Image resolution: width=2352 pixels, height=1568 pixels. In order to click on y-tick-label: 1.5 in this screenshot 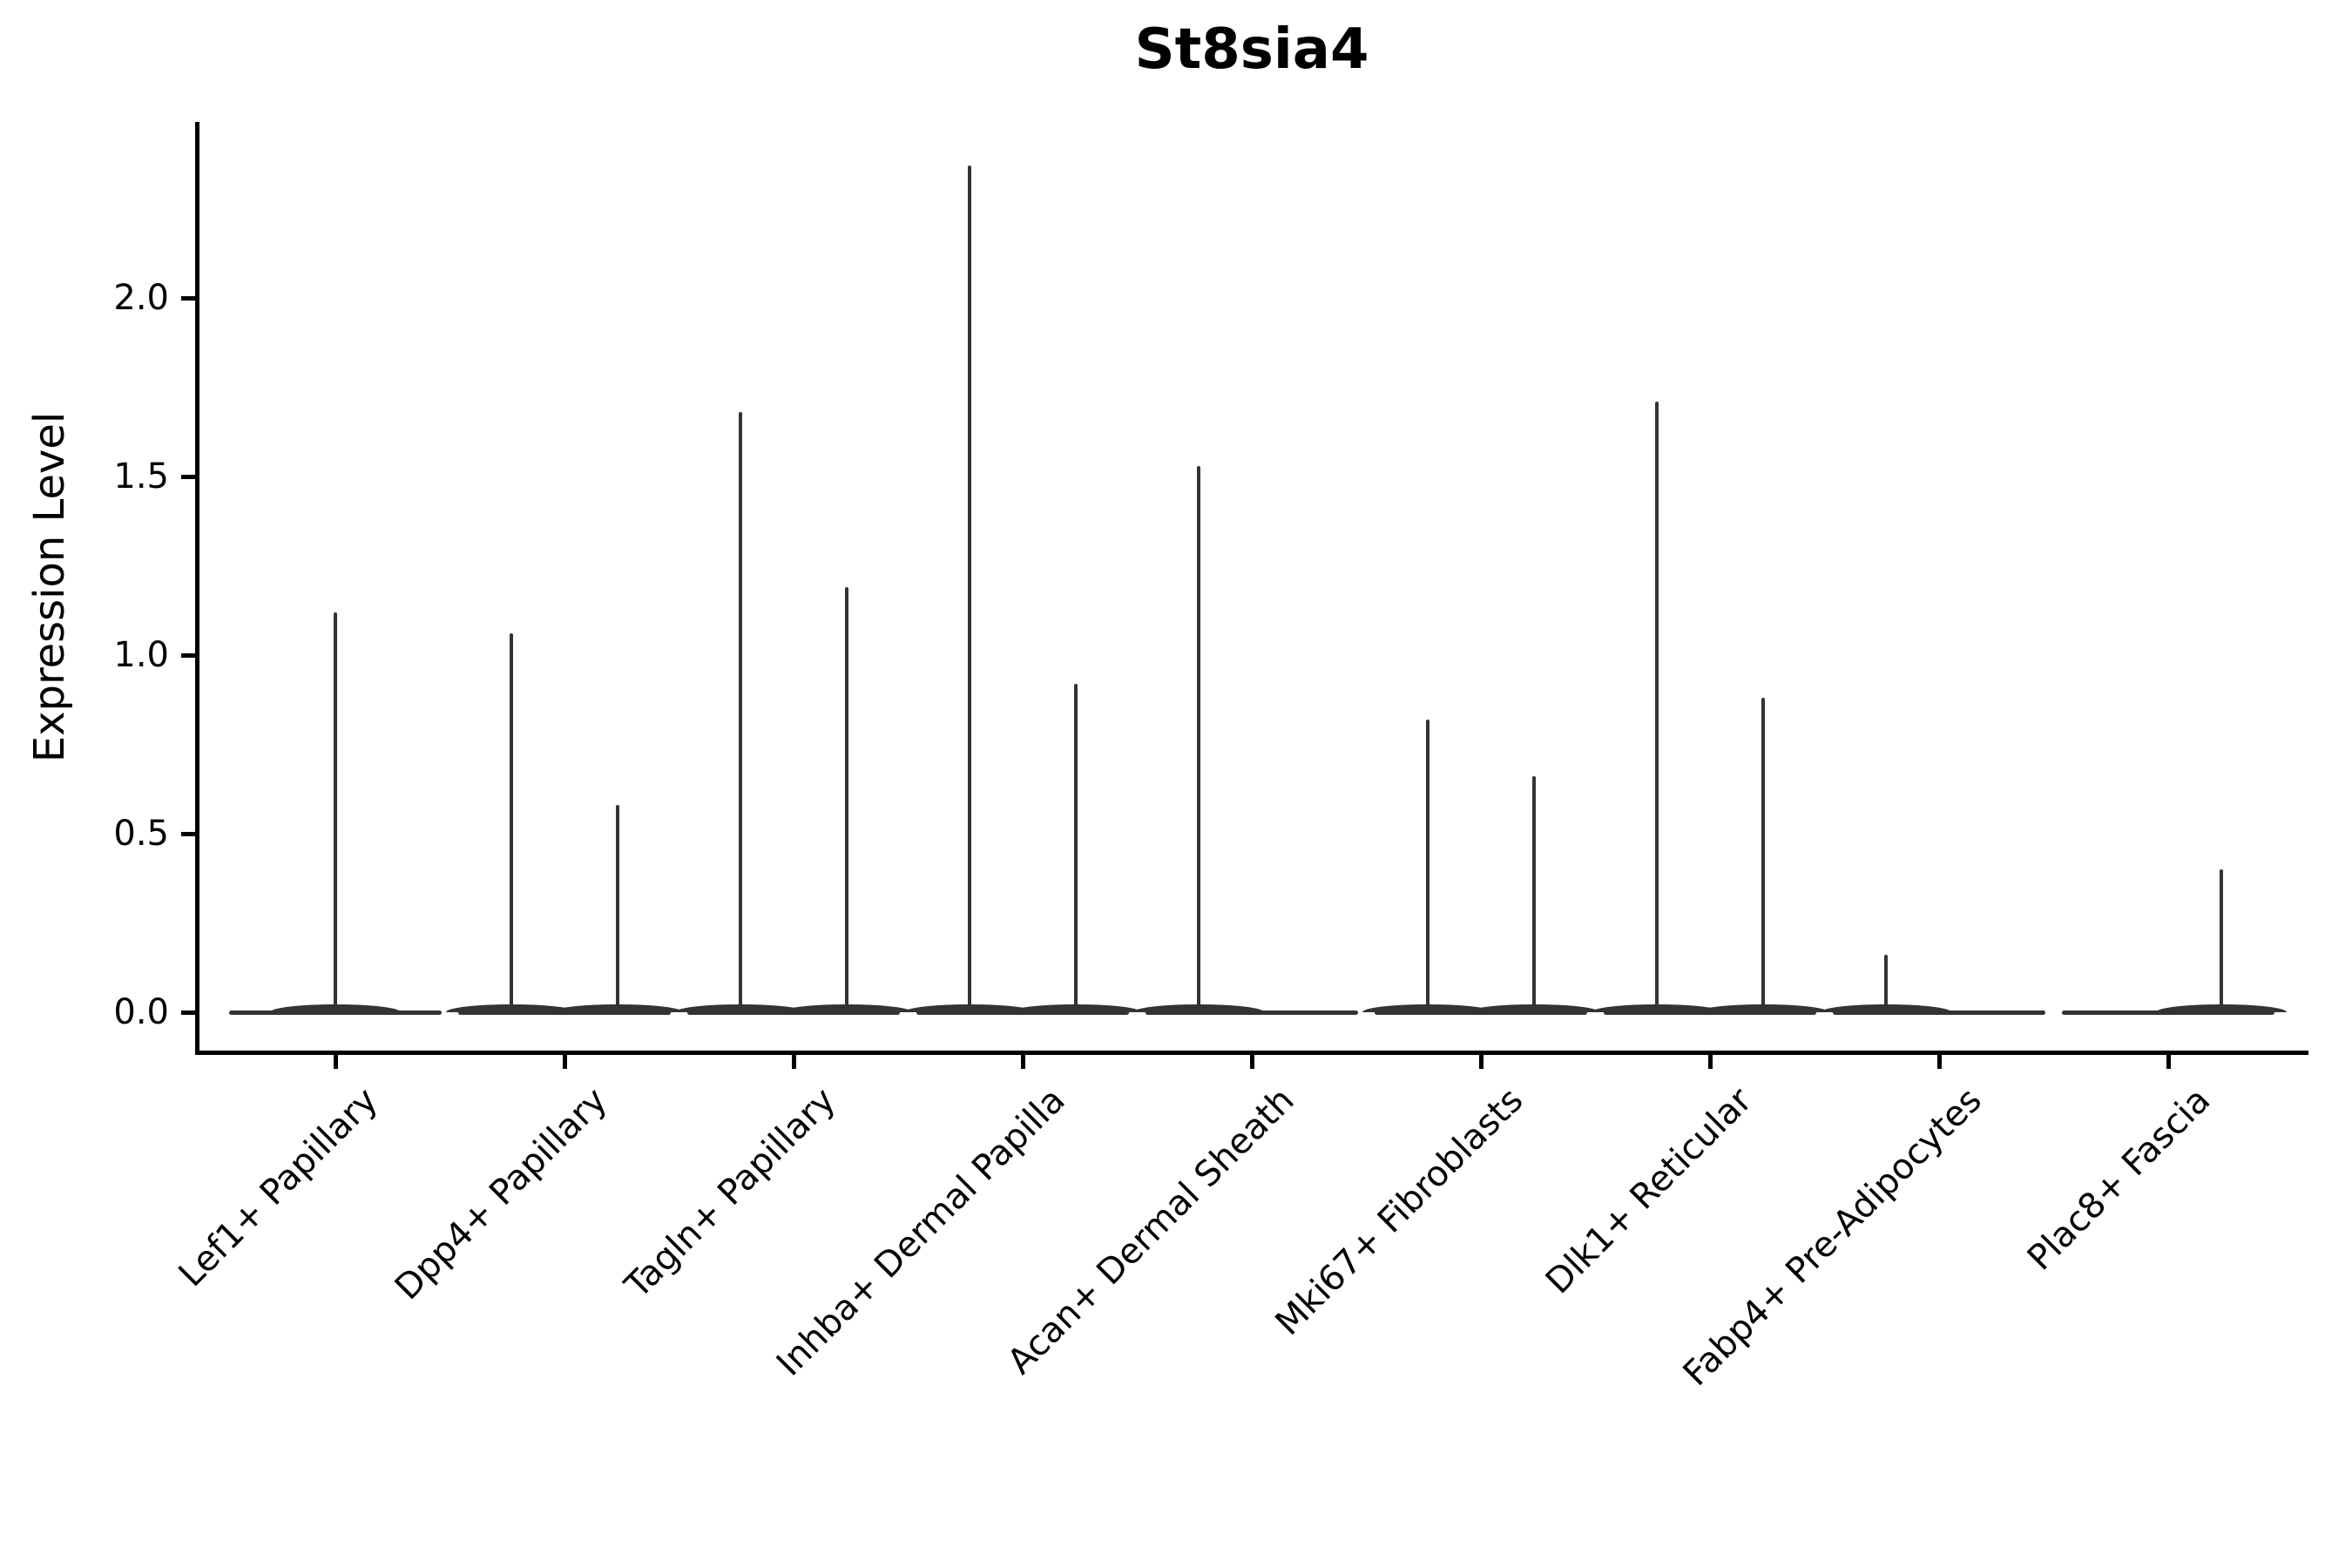, I will do `click(141, 476)`.